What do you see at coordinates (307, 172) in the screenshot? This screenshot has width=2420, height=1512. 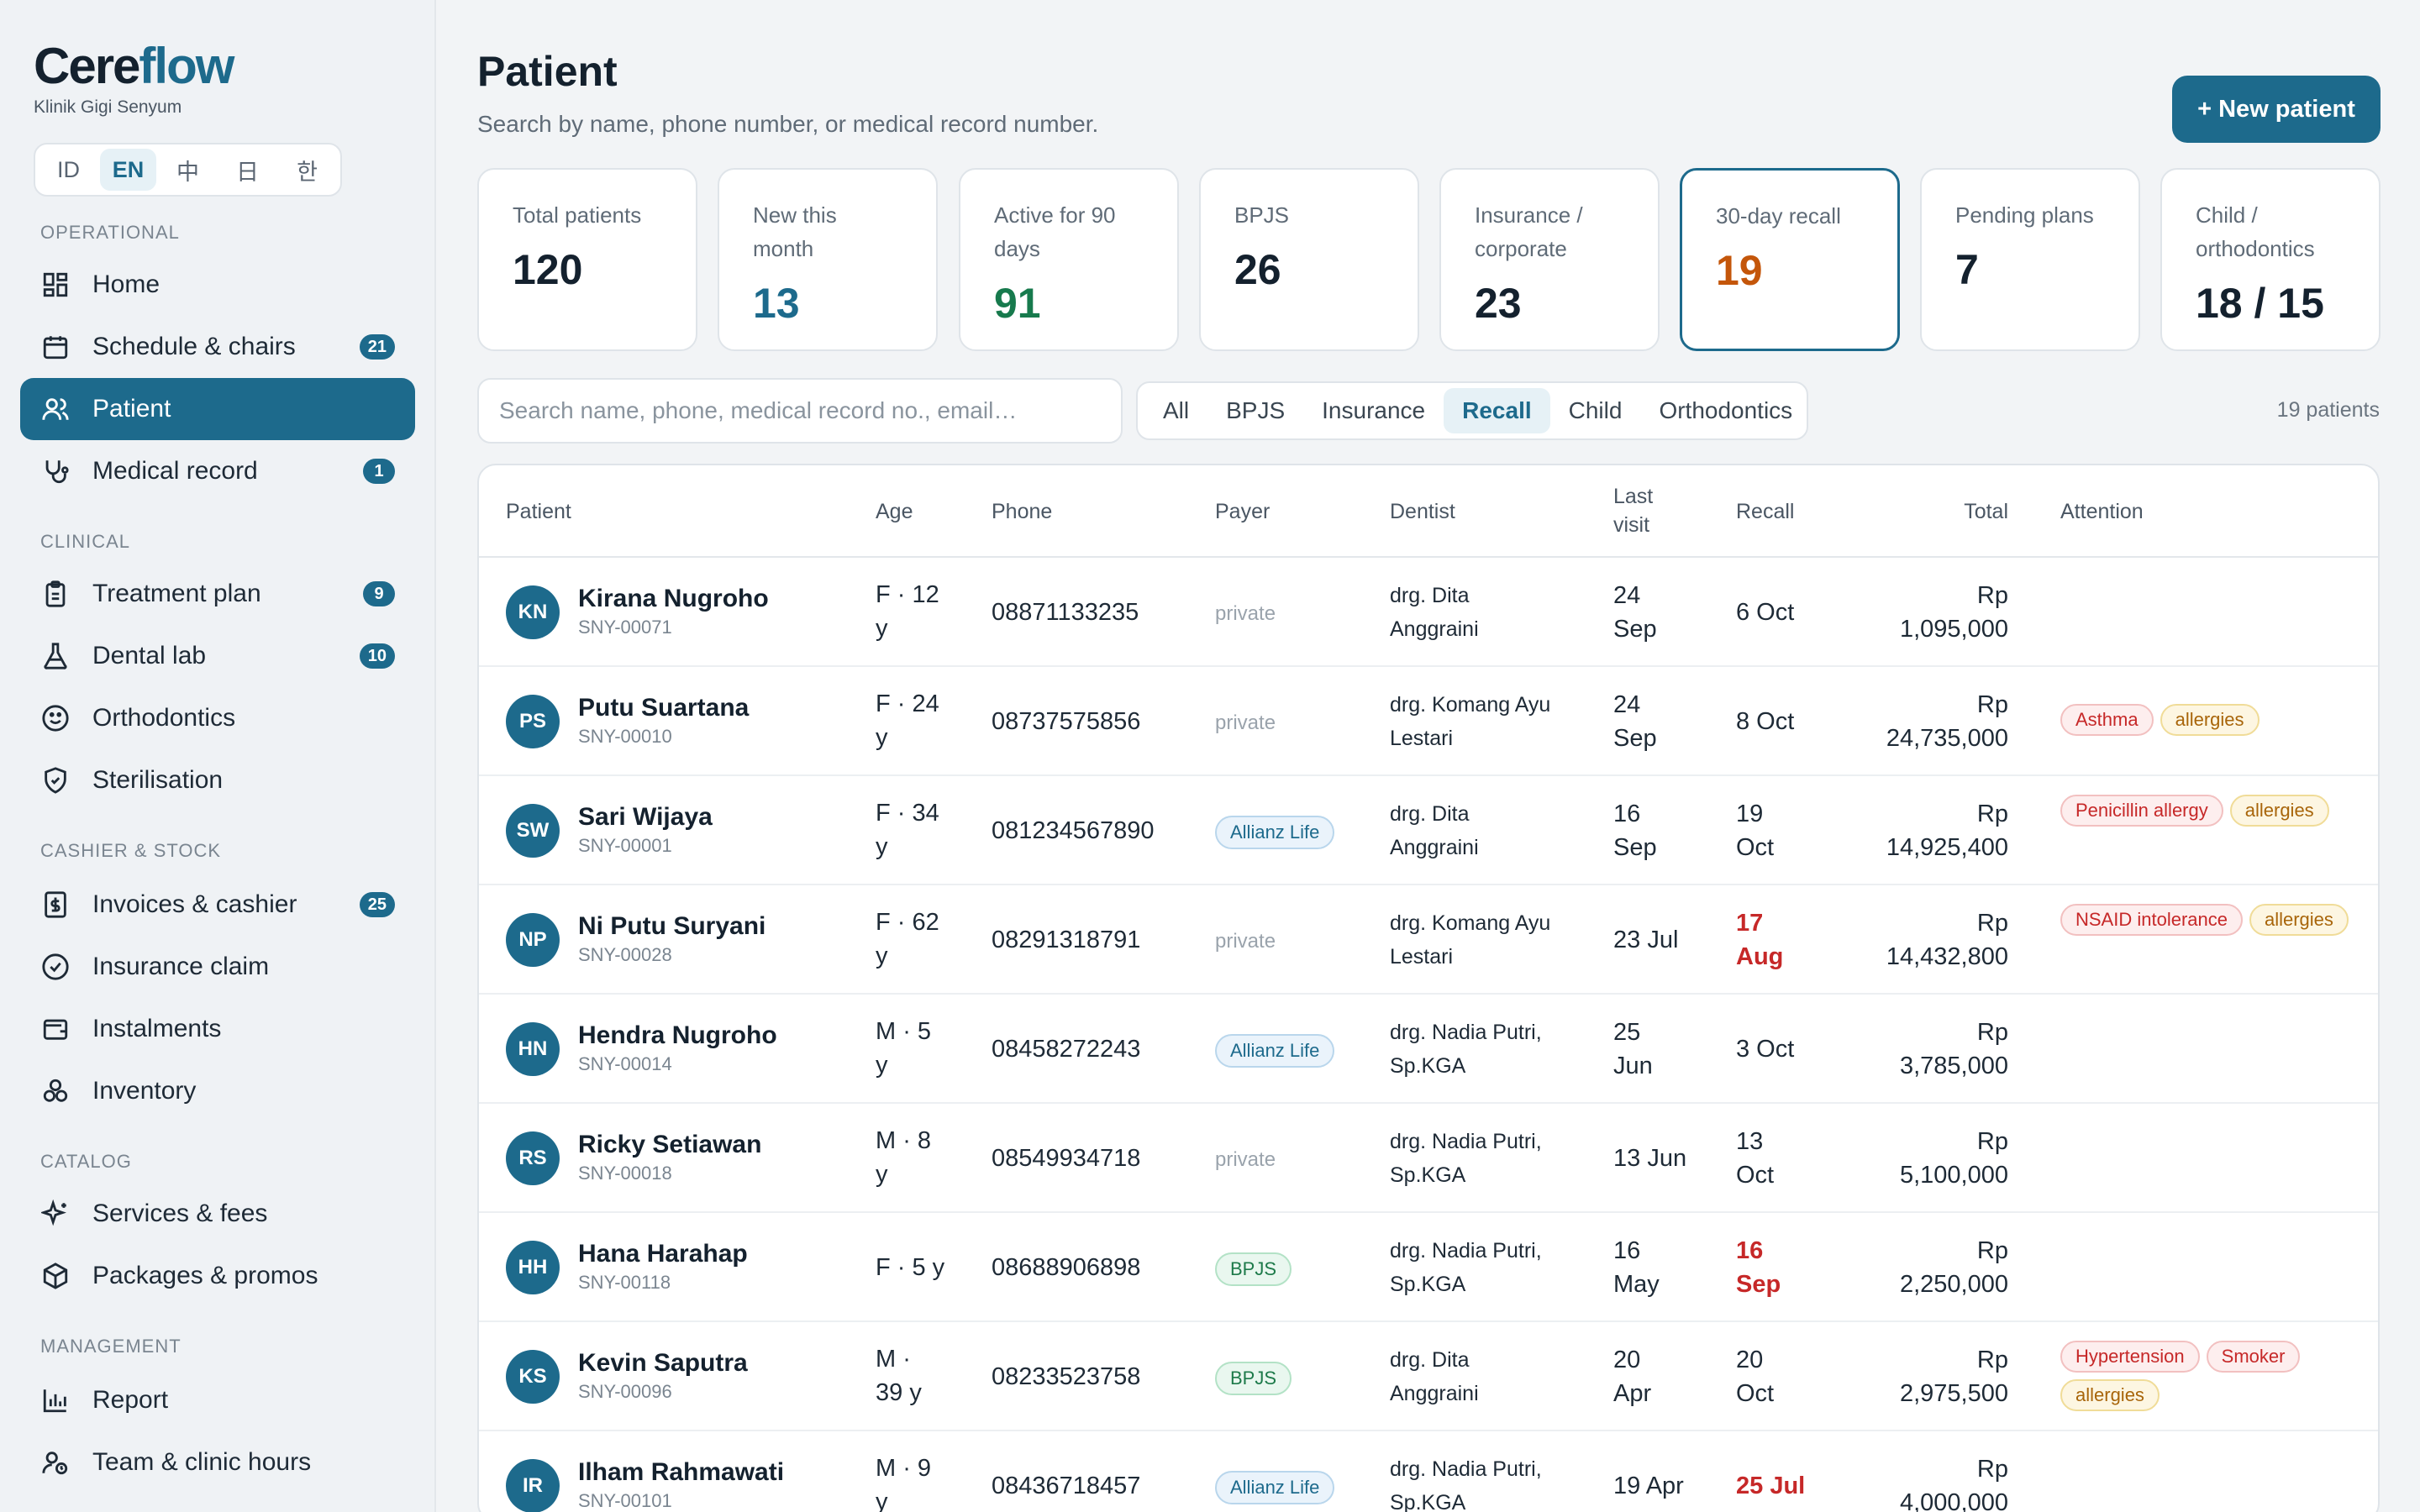 I see `lang-ko: 한` at bounding box center [307, 172].